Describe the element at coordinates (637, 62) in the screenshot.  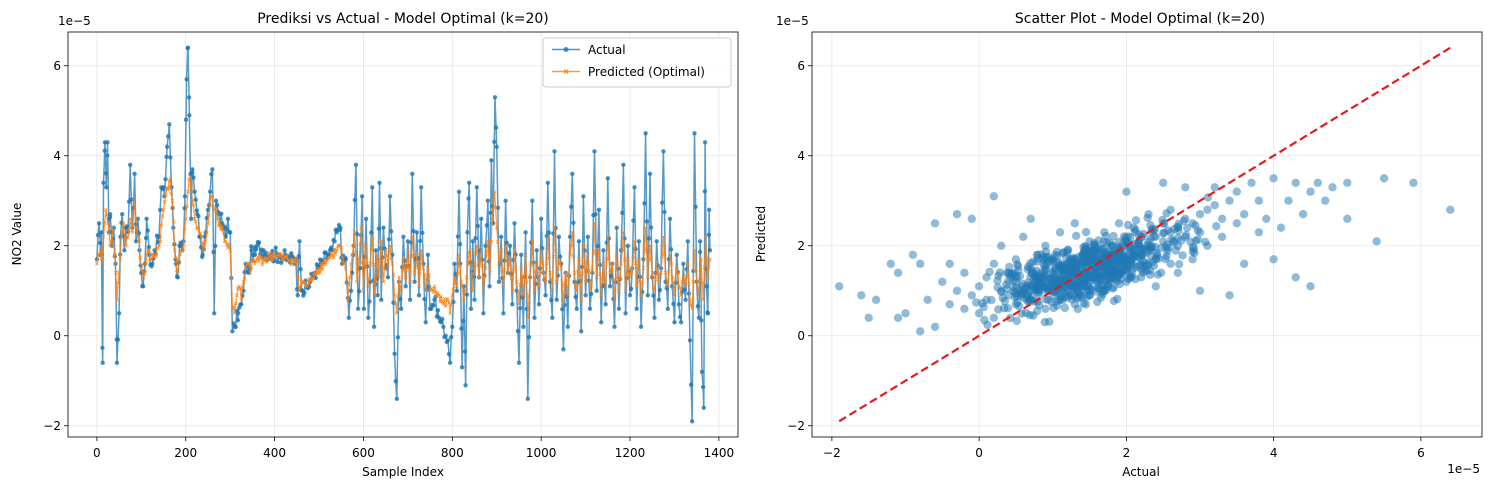
I see `line-chart-legend: Actual Predicted (Optimal)` at that location.